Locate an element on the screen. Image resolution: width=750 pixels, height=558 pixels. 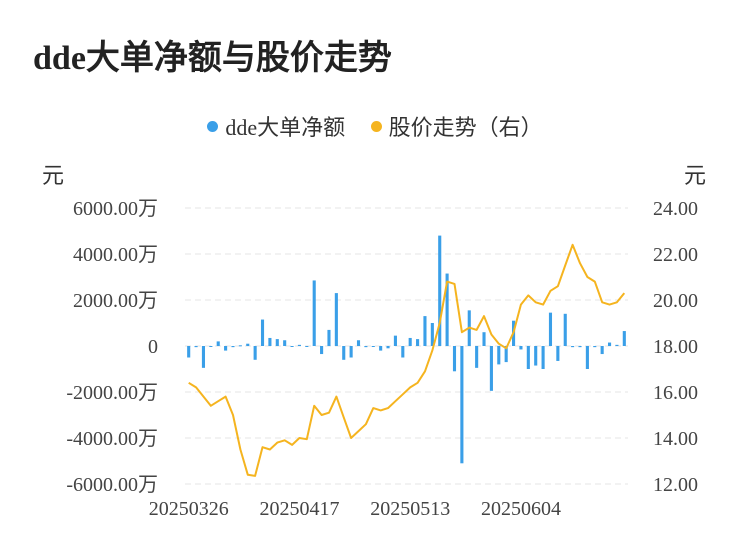
x-tick-label: 20250604 is located at coordinates (521, 509).